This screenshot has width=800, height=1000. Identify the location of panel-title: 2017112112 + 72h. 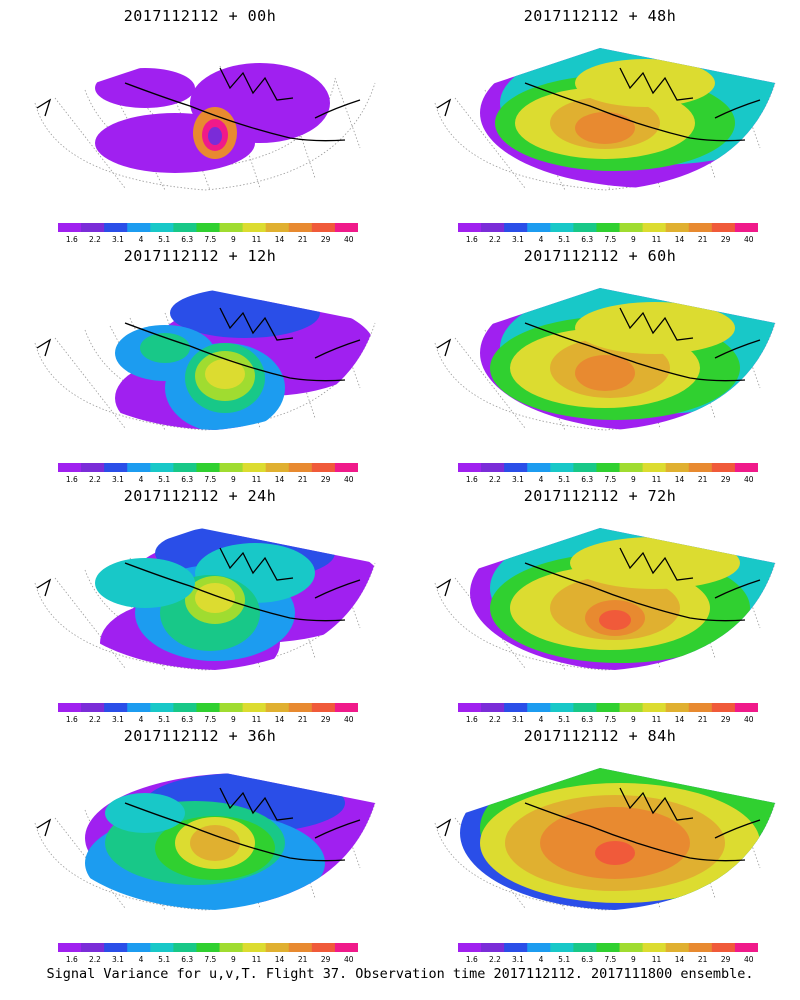
(600, 496).